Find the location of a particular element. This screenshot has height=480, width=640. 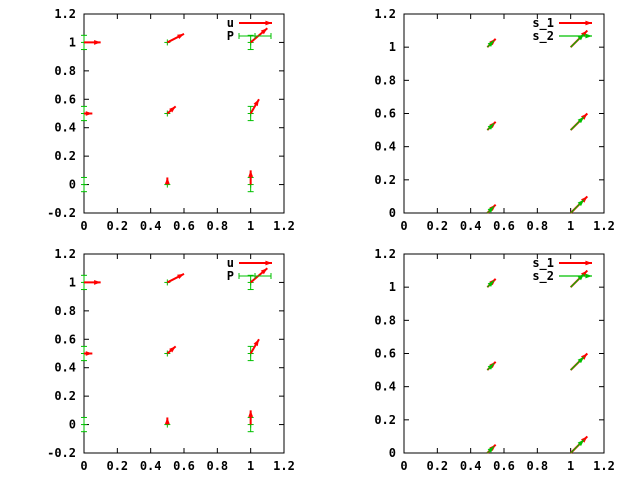

legend-arrow-s_1-head is located at coordinates (588, 263).